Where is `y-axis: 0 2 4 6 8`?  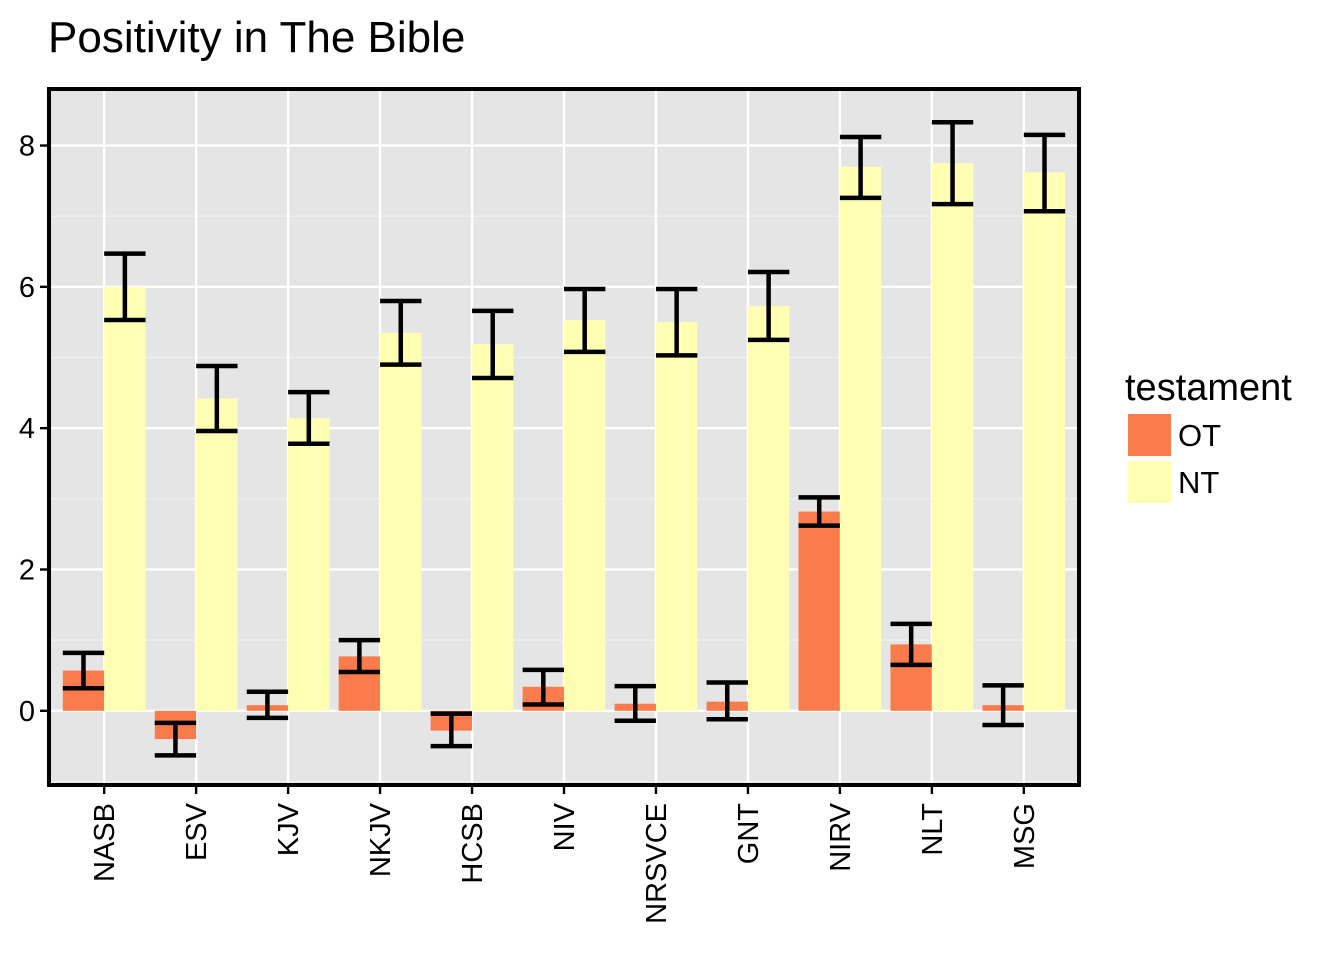
y-axis: 0 2 4 6 8 is located at coordinates (33, 429).